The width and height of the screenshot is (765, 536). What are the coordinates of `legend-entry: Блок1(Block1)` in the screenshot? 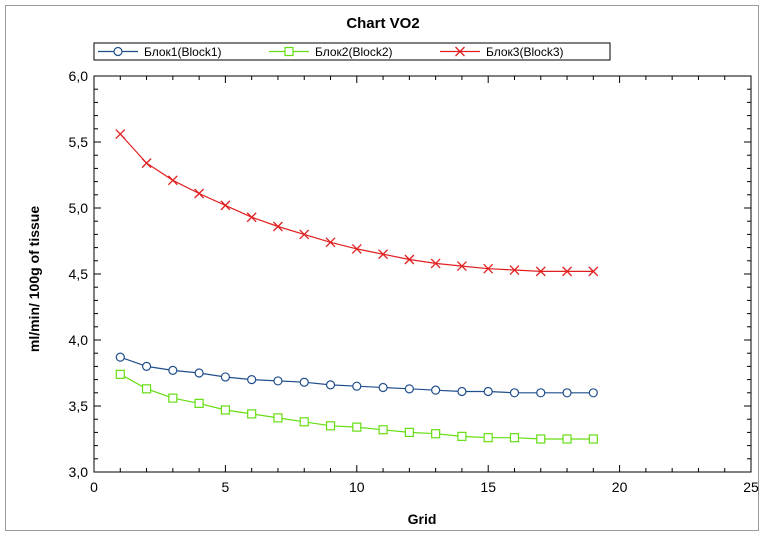 It's located at (159, 52).